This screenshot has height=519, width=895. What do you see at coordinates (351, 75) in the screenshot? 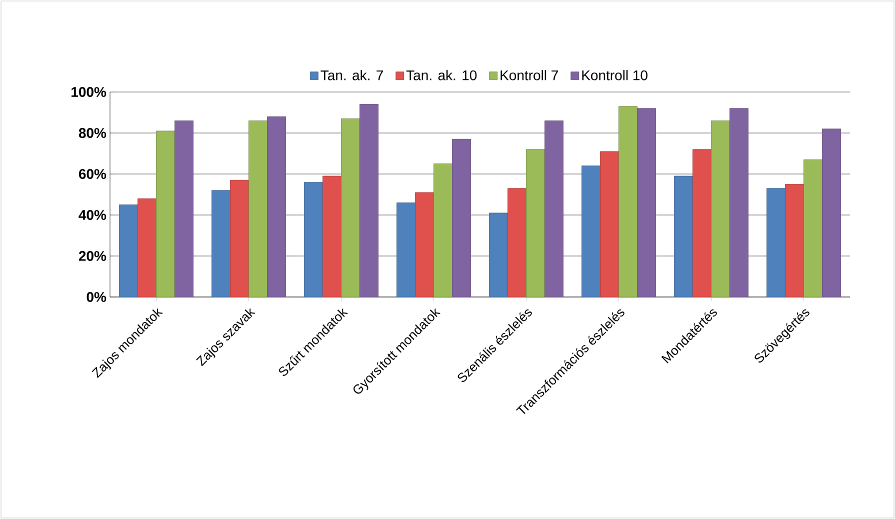
I see `legend-label: Tan. ak. 7` at bounding box center [351, 75].